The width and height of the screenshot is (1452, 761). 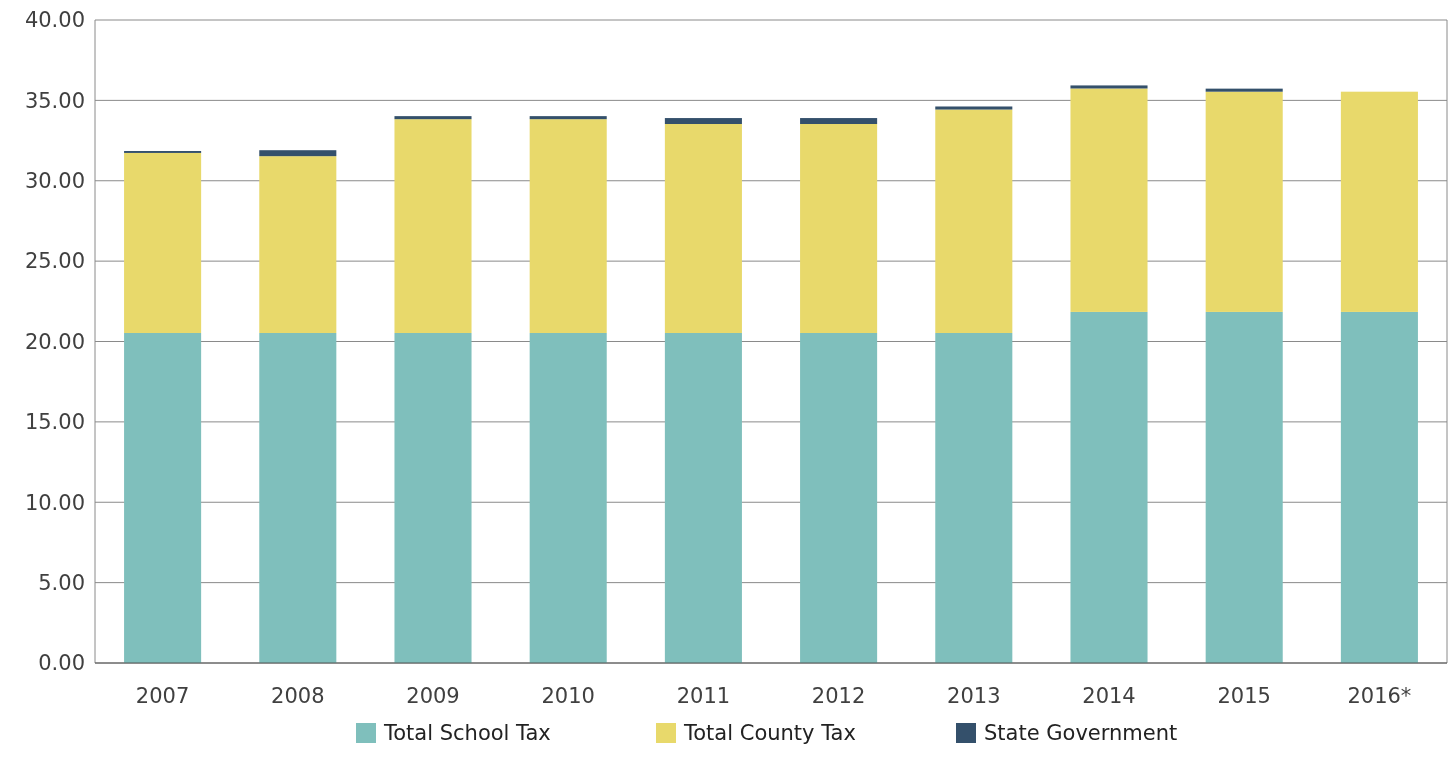 I want to click on y-tick-label: 40.00, so click(x=54, y=20).